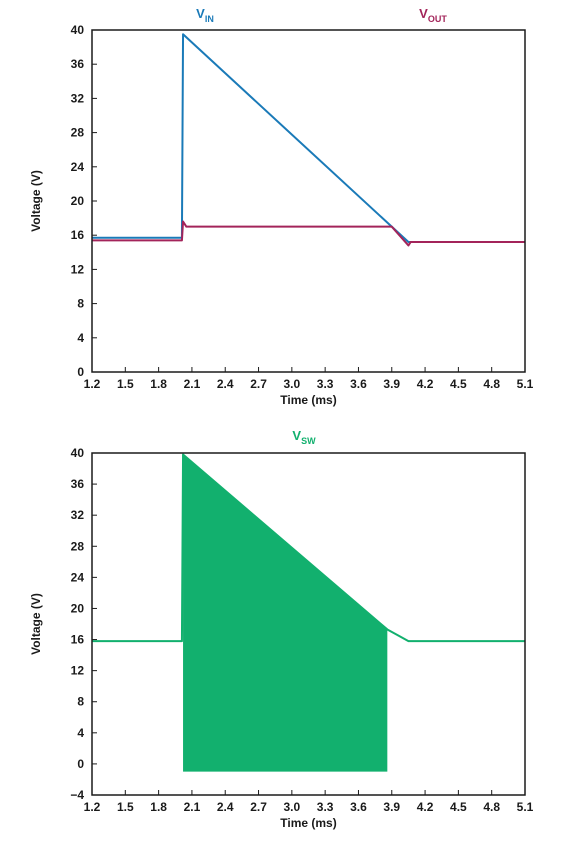  I want to click on legend-label-out: VOUT, so click(433, 15).